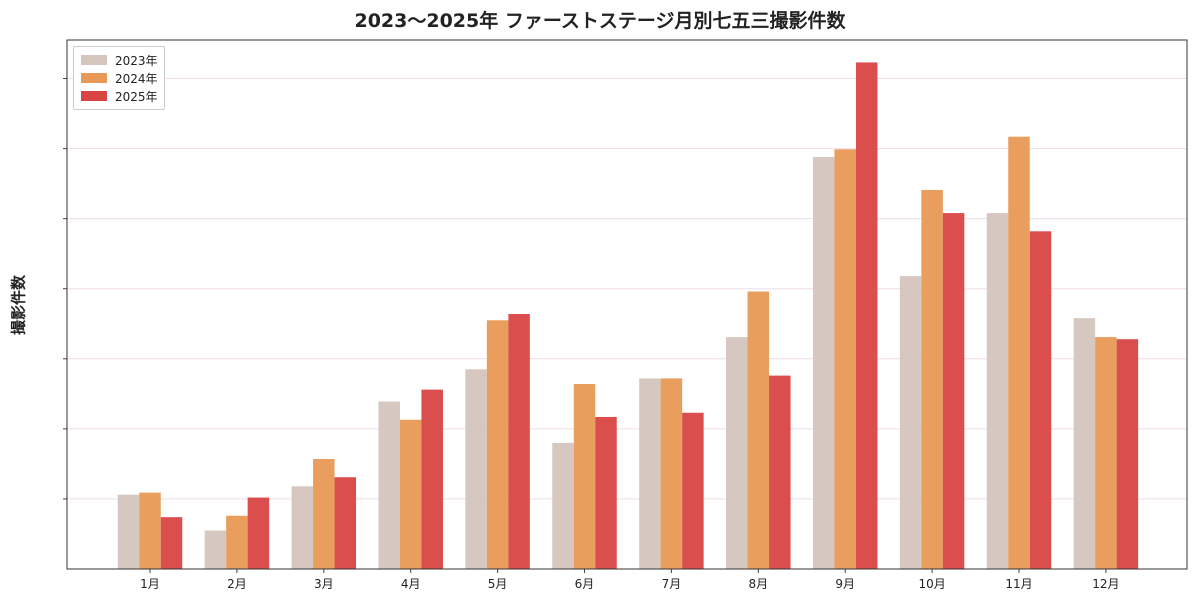 The width and height of the screenshot is (1200, 600). I want to click on x-tick-label: 1月, so click(150, 584).